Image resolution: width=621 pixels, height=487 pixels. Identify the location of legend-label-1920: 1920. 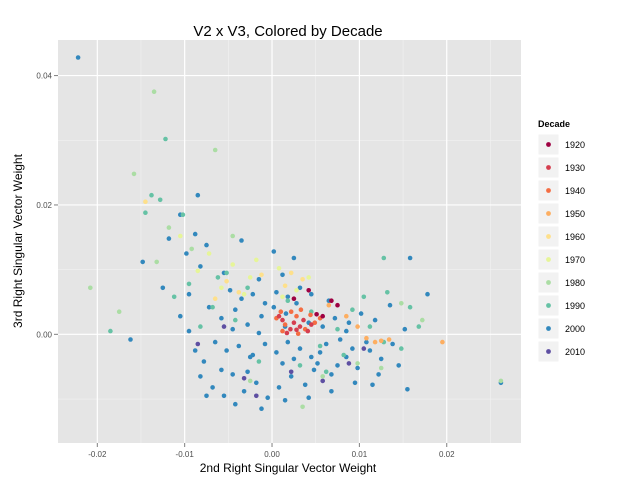
(575, 145).